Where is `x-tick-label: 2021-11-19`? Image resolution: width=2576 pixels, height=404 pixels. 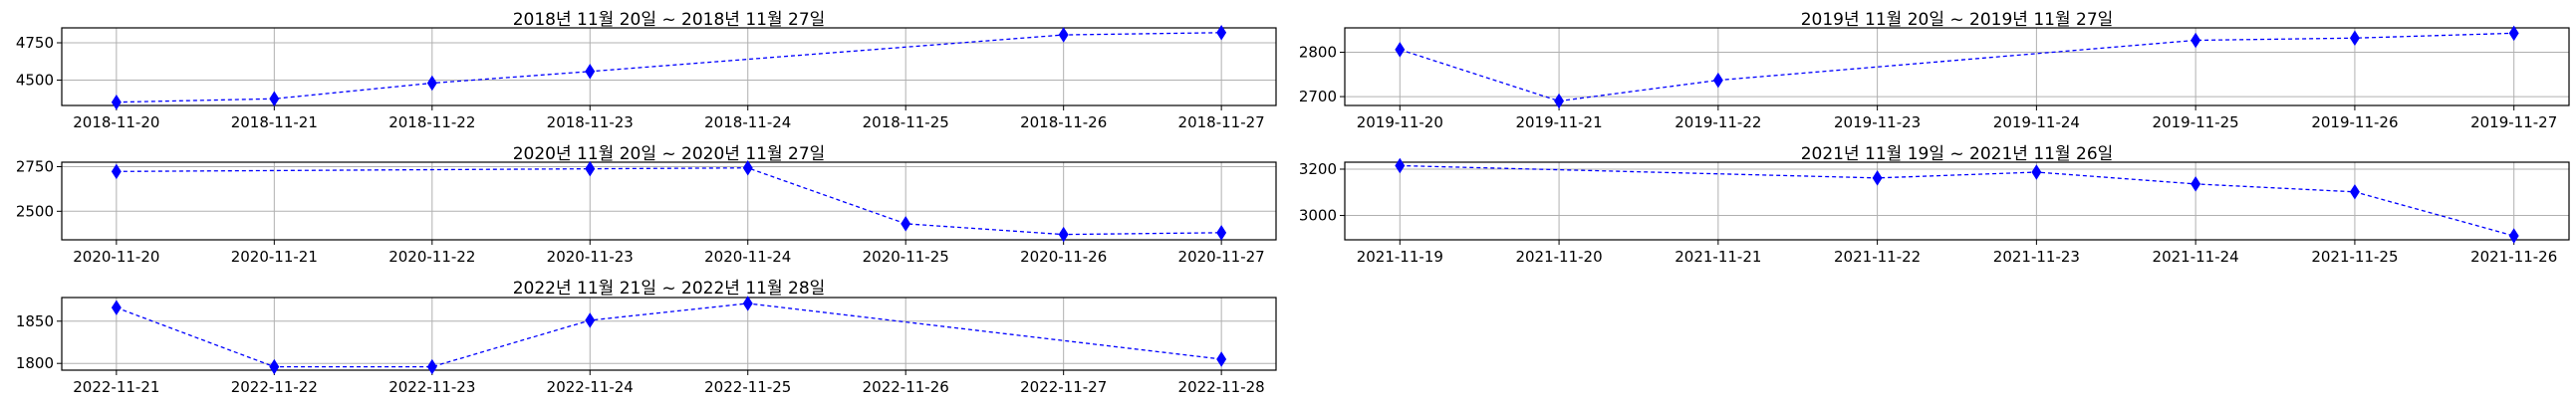
x-tick-label: 2021-11-19 is located at coordinates (1400, 257).